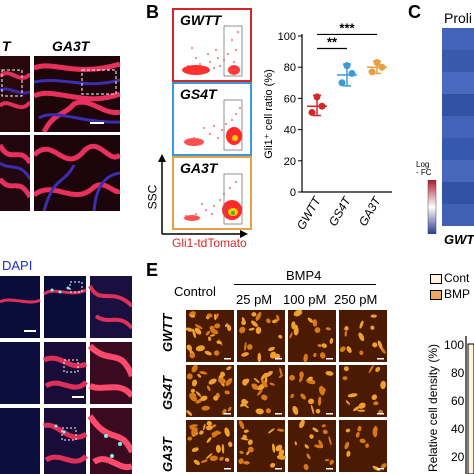  What do you see at coordinates (293, 193) in the screenshot?
I see `y-tick-label: 0` at bounding box center [293, 193].